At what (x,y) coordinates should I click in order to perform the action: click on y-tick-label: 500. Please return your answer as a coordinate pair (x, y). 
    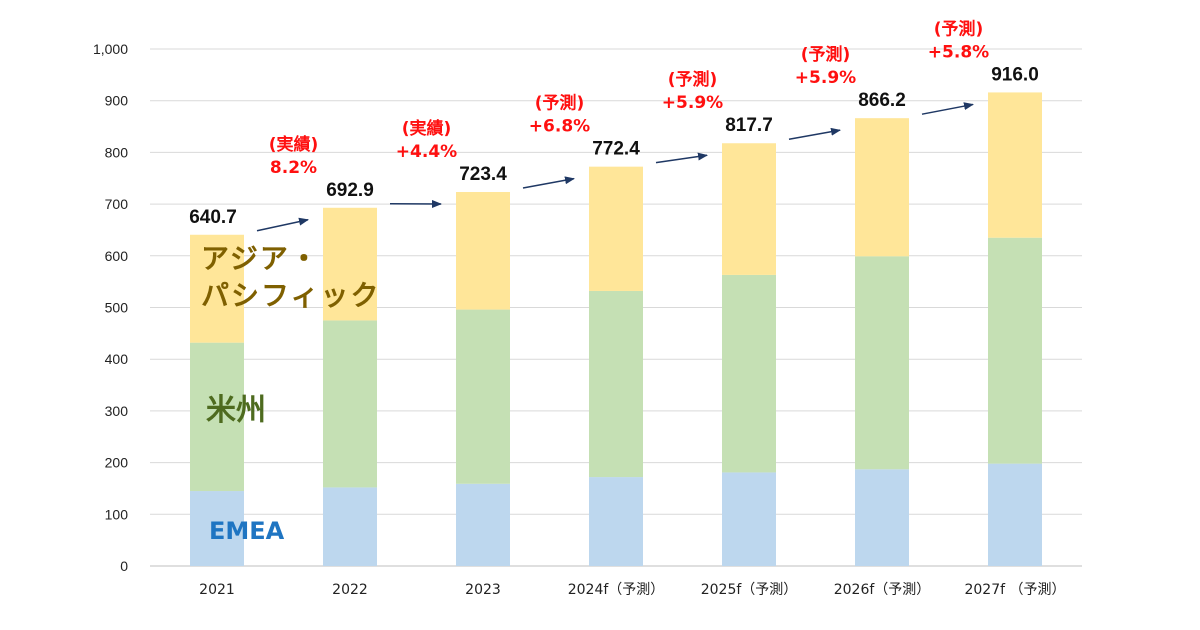
    Looking at the image, I should click on (117, 308).